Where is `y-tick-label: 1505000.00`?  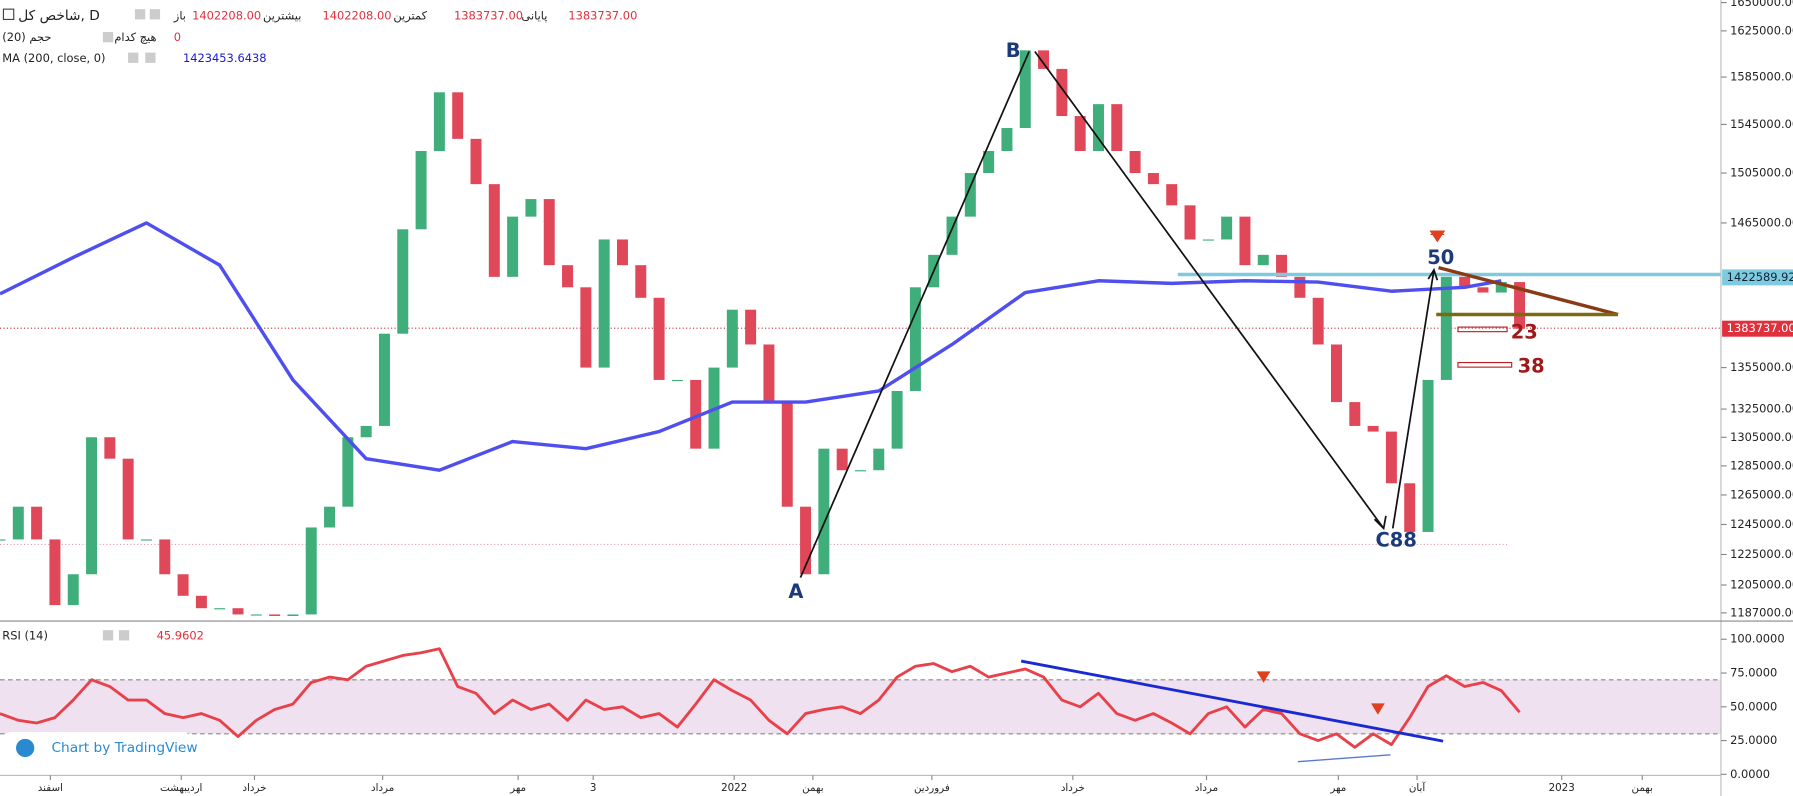 y-tick-label: 1505000.00 is located at coordinates (1761, 173).